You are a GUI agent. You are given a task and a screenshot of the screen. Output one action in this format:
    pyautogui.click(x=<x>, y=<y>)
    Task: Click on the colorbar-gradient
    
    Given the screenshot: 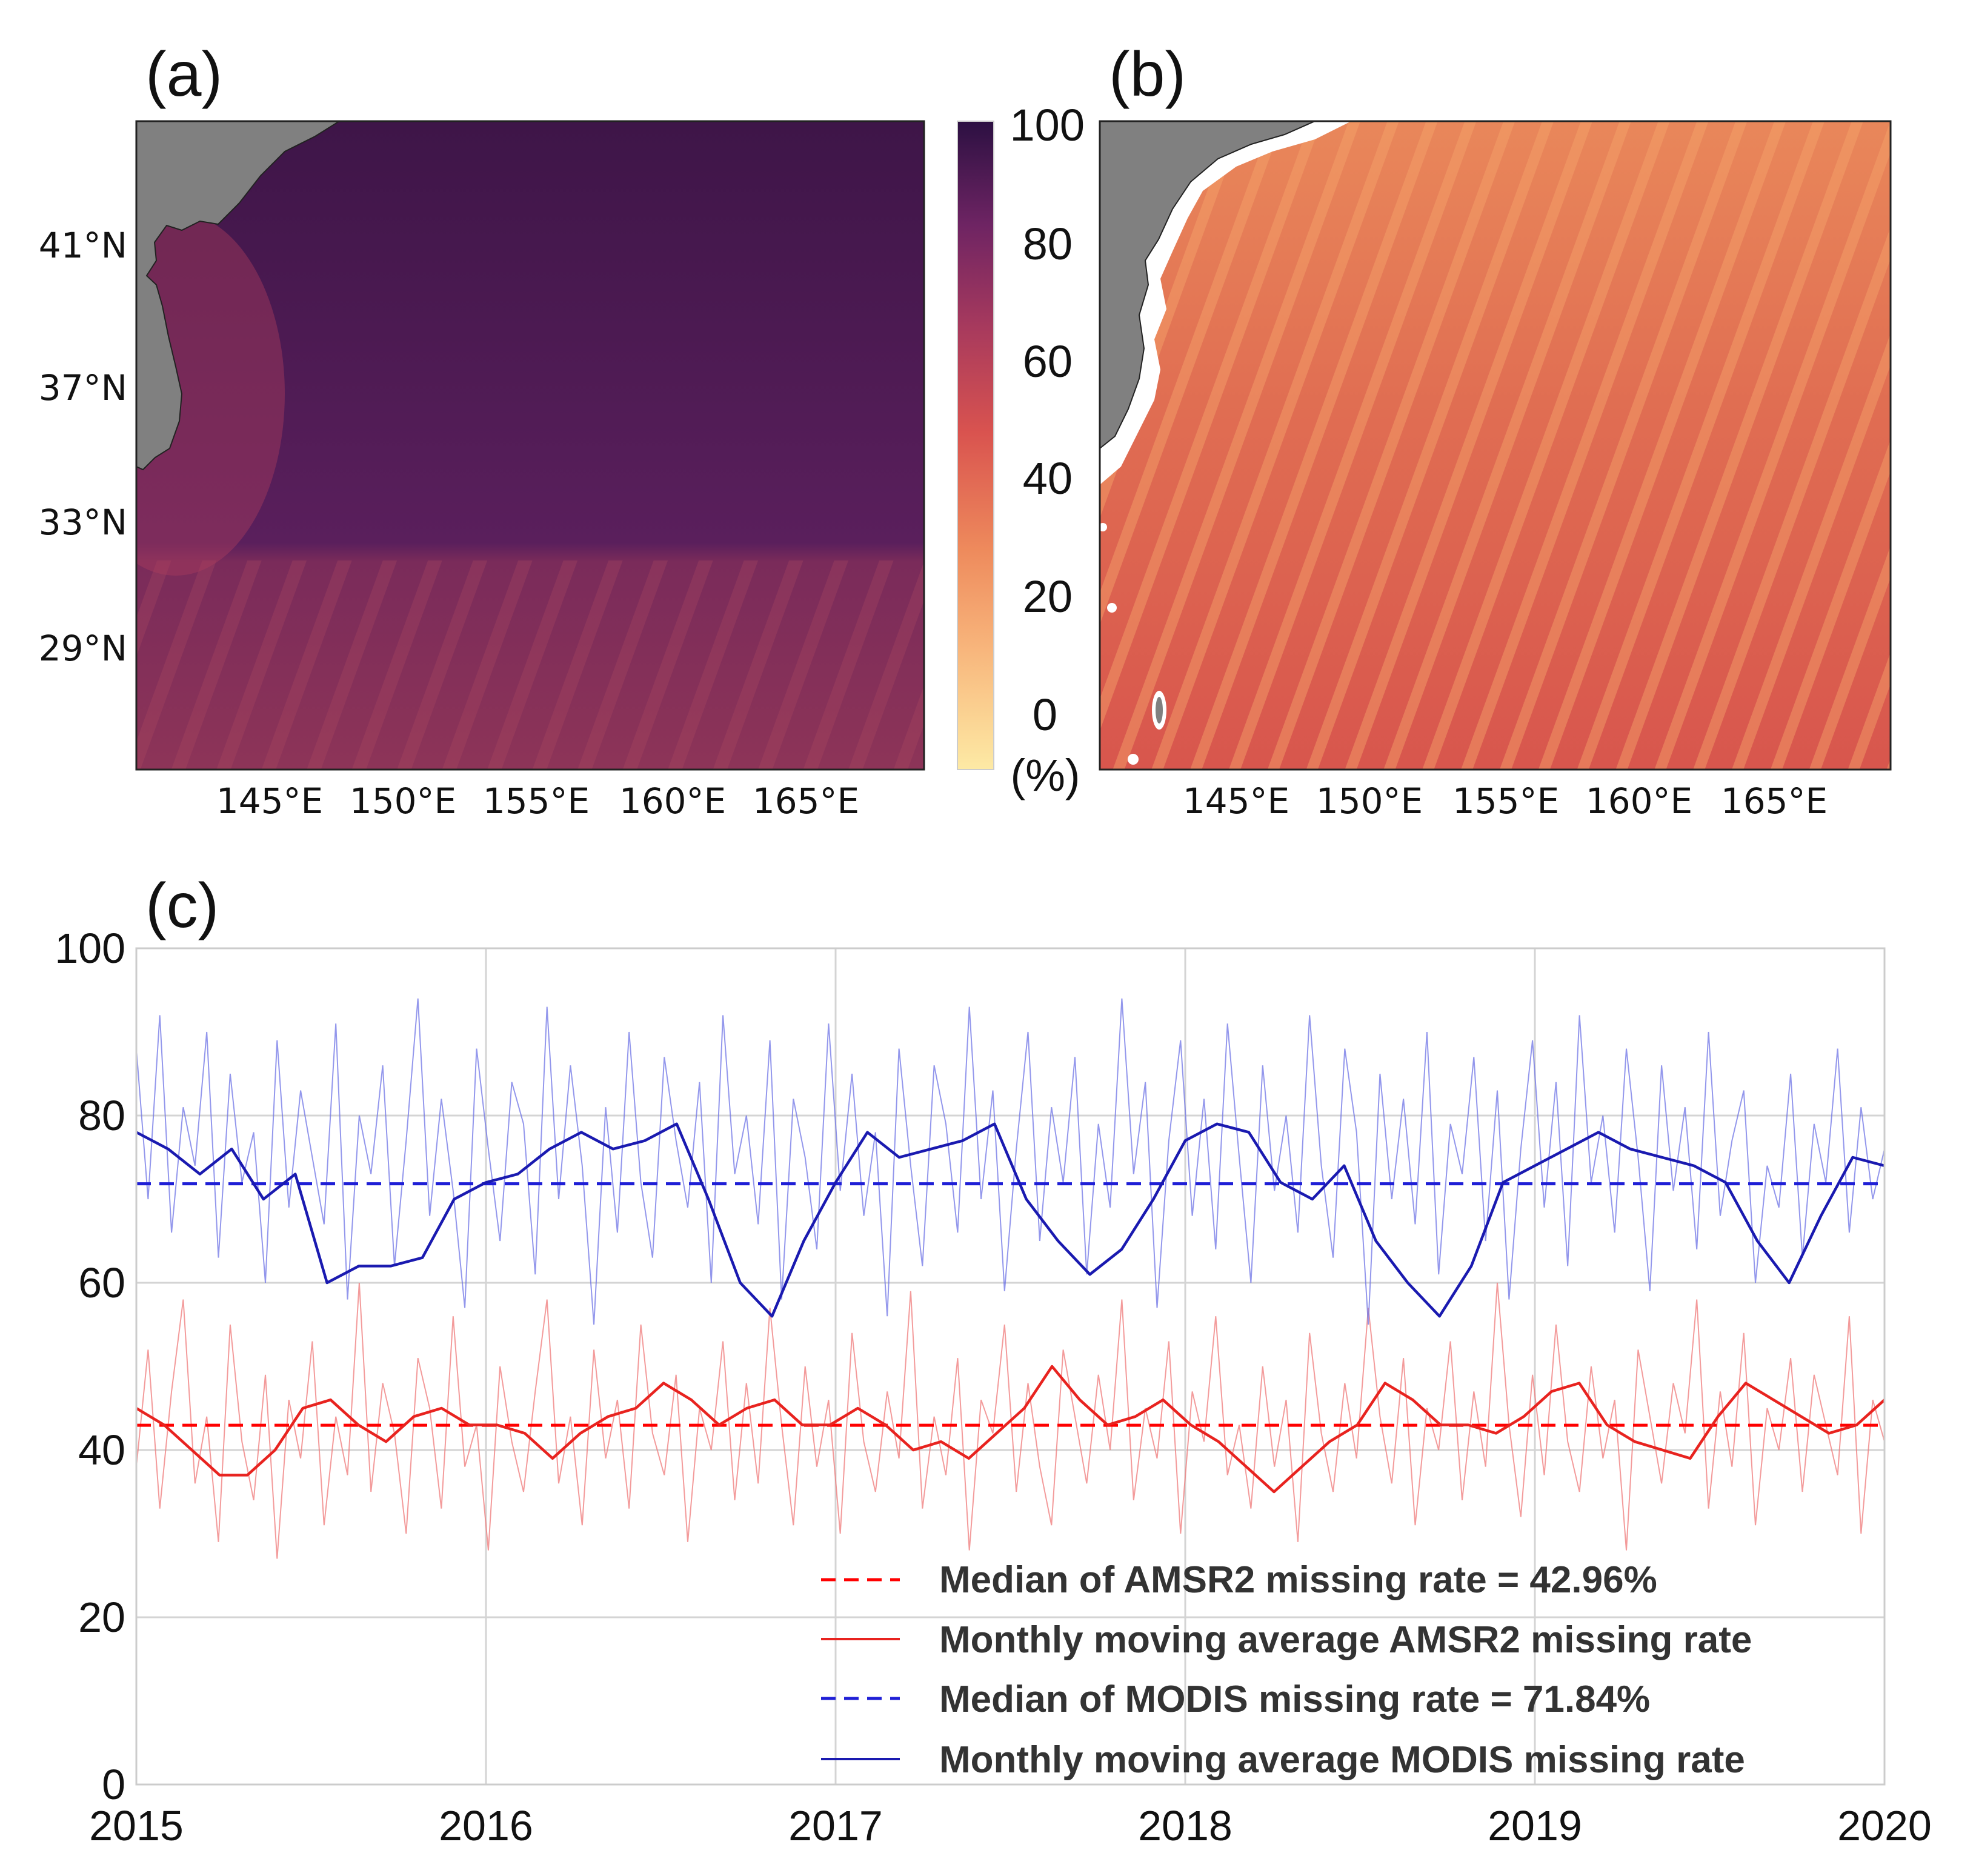 What is the action you would take?
    pyautogui.click(x=975, y=445)
    